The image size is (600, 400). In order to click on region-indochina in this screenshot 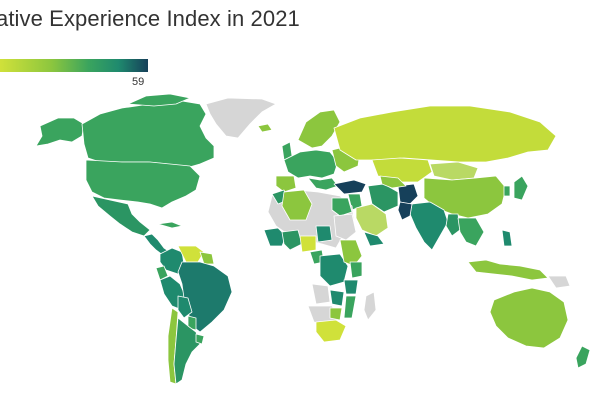, I will do `click(471, 232)`.